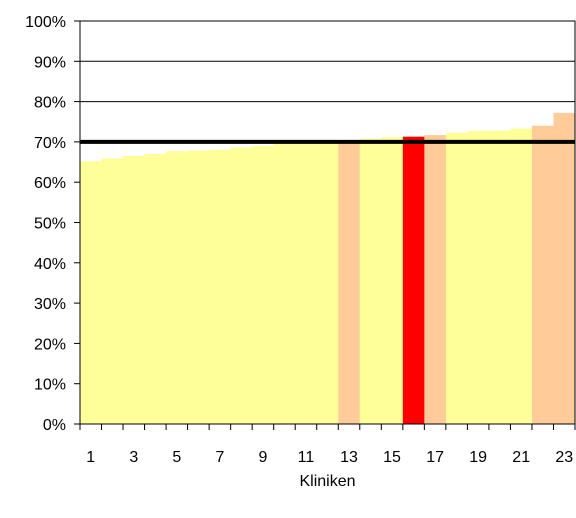  What do you see at coordinates (349, 457) in the screenshot?
I see `x-tick-label: 13` at bounding box center [349, 457].